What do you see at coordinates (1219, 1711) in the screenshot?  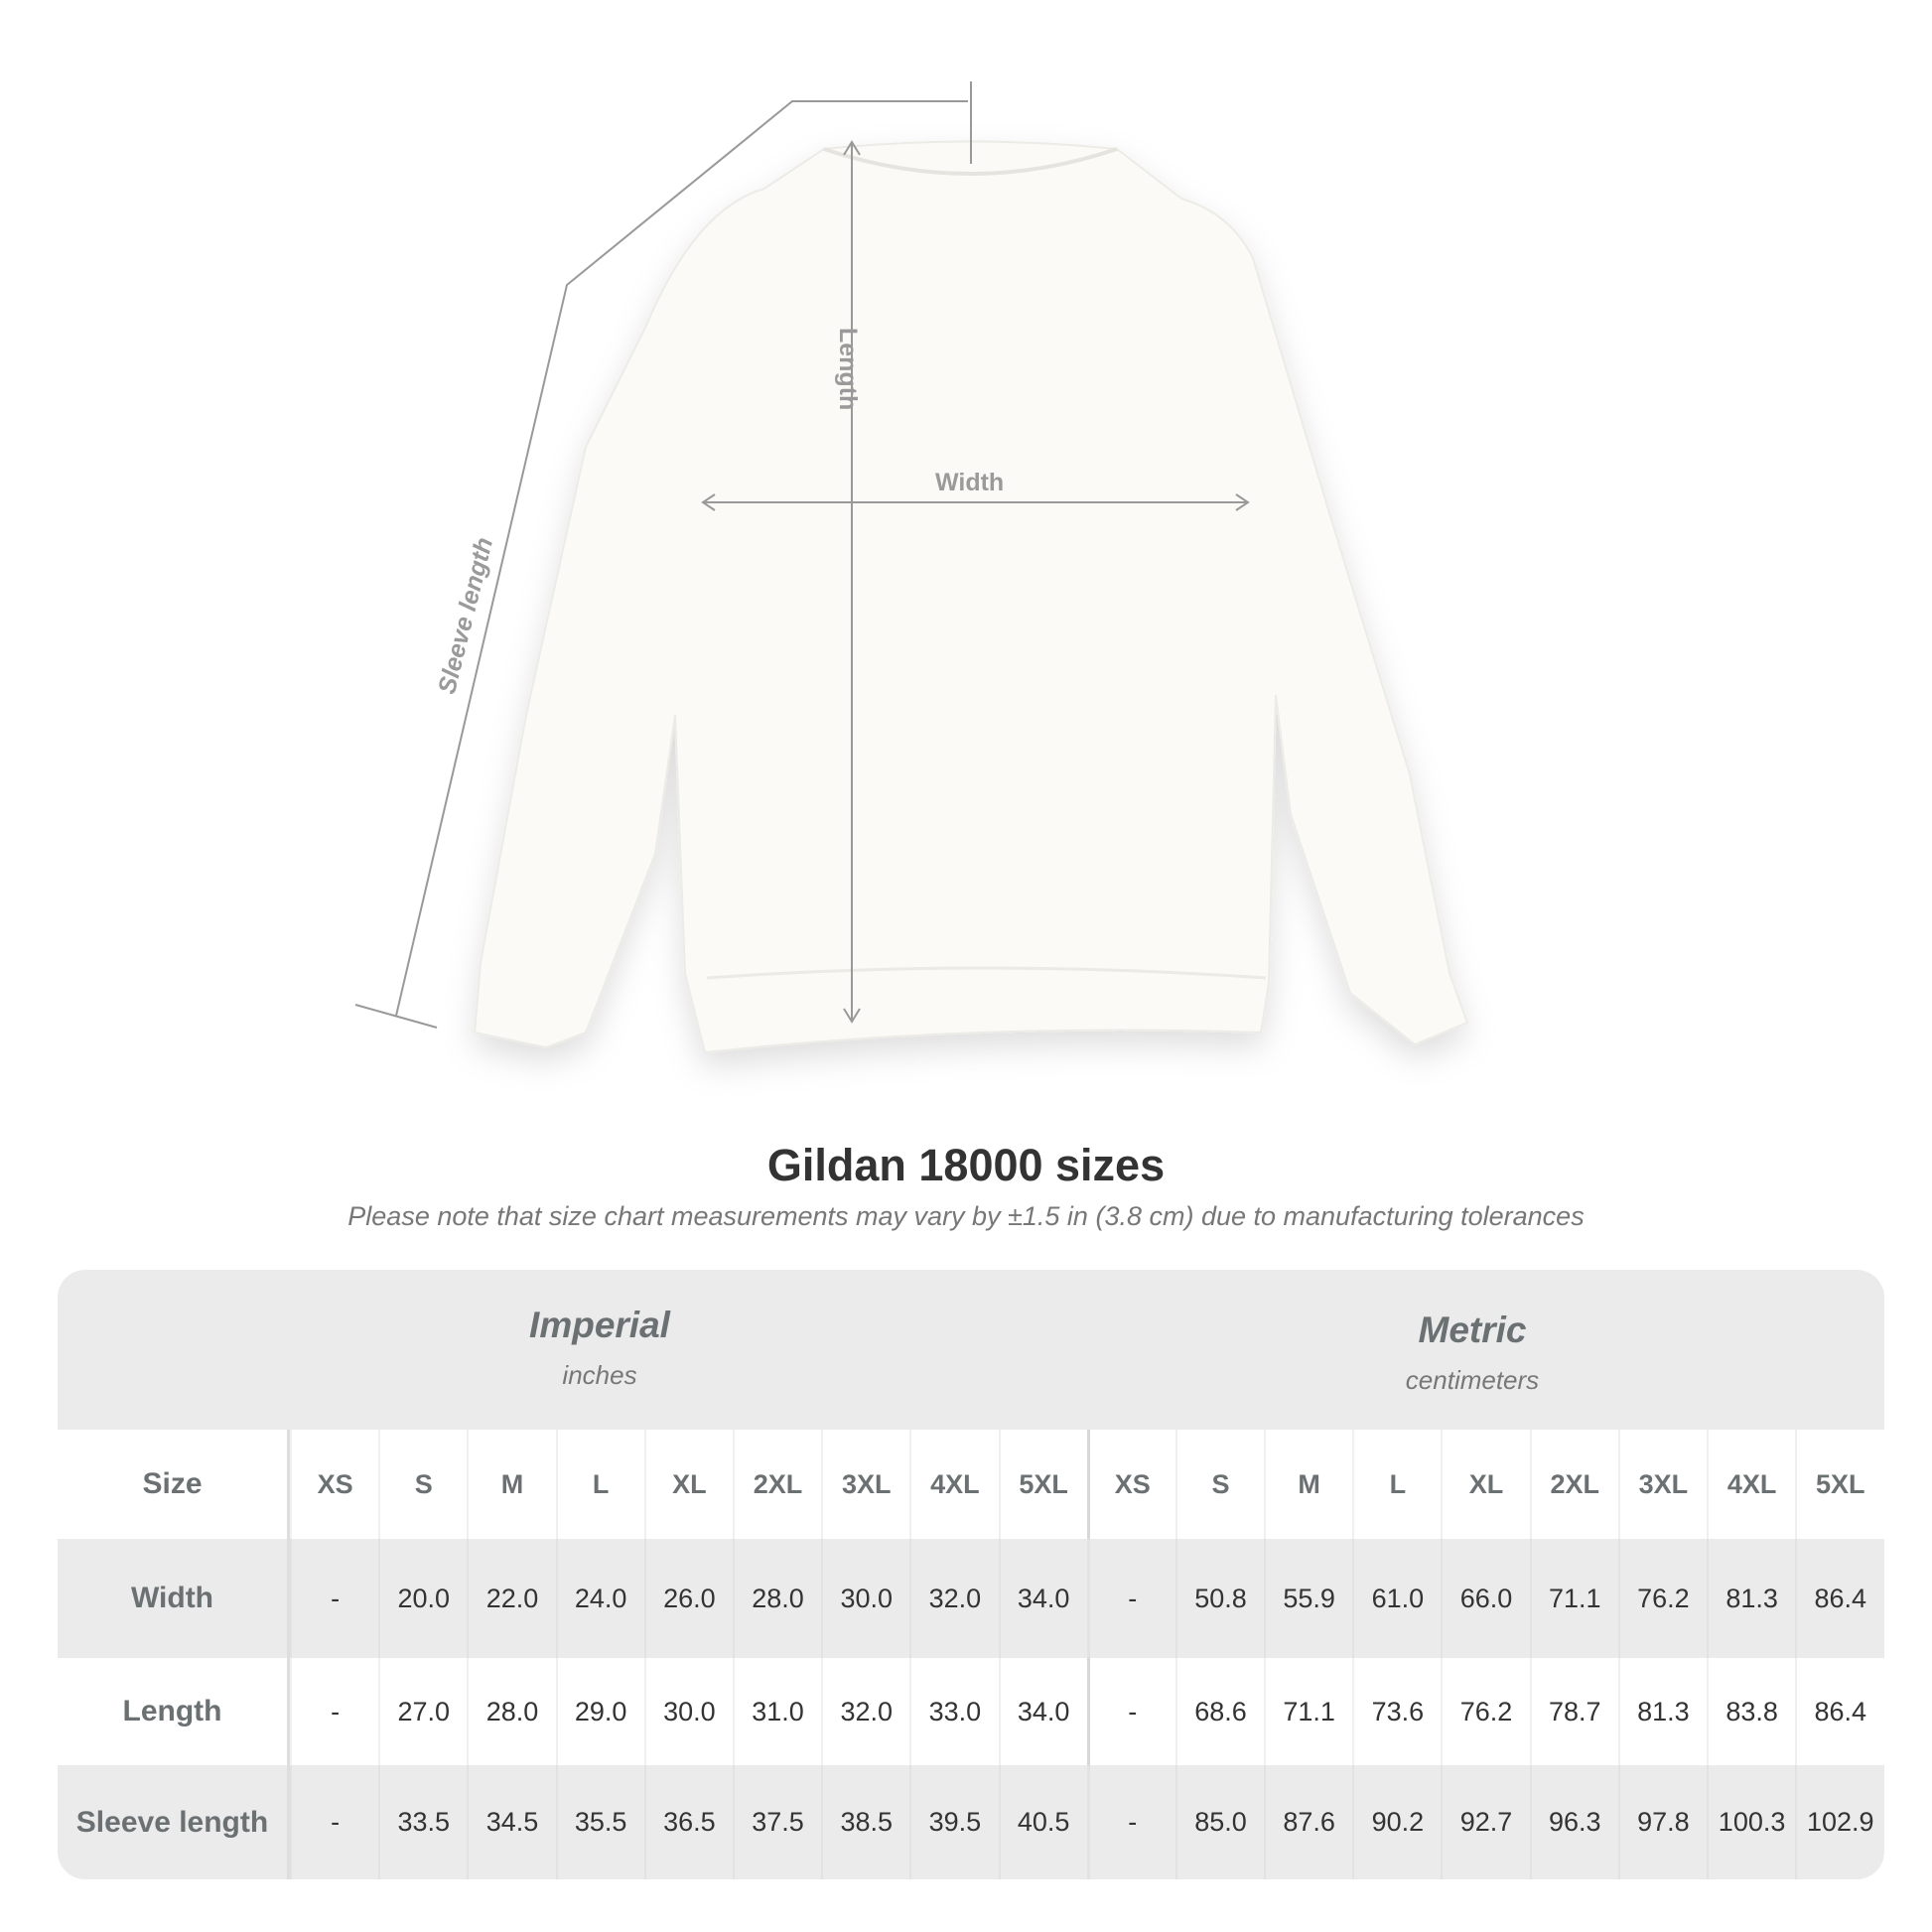 I see `table-cell: 68.6` at bounding box center [1219, 1711].